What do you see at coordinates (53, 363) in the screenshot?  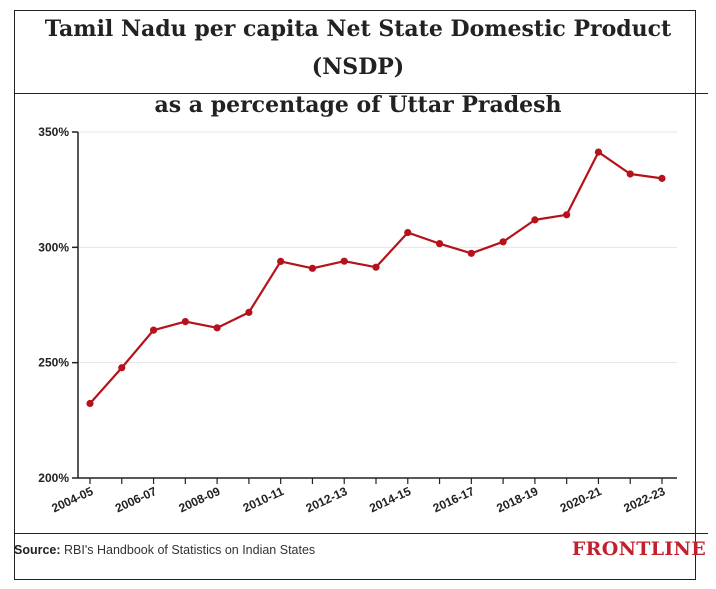 I see `y-tick-label: 250%` at bounding box center [53, 363].